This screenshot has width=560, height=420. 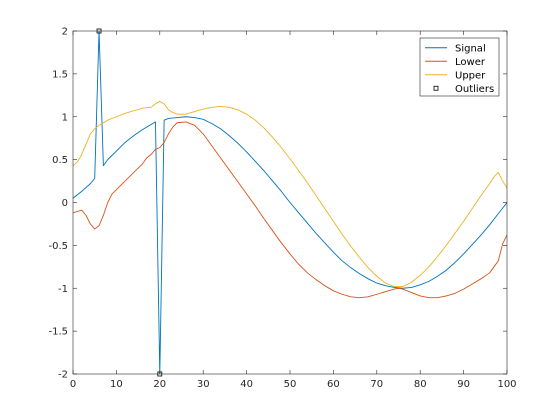 What do you see at coordinates (420, 384) in the screenshot?
I see `x-tick-label: 80` at bounding box center [420, 384].